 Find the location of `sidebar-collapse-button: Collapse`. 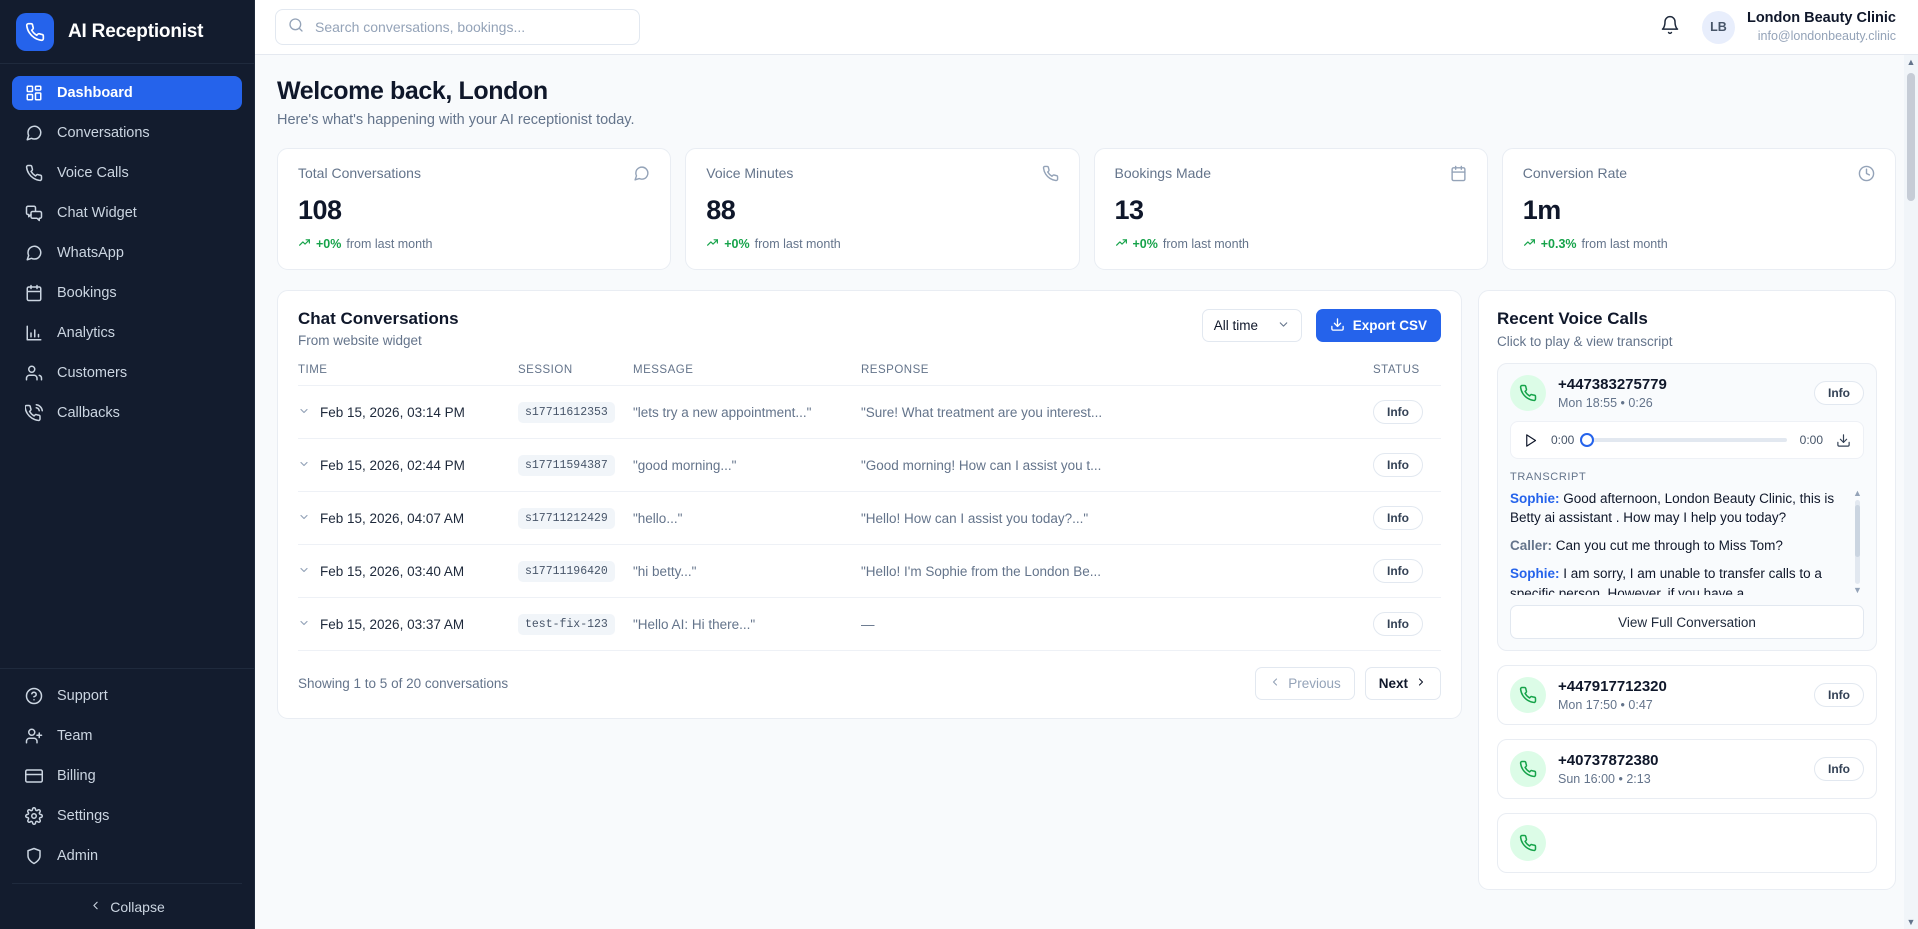

sidebar-collapse-button: Collapse is located at coordinates (127, 906).